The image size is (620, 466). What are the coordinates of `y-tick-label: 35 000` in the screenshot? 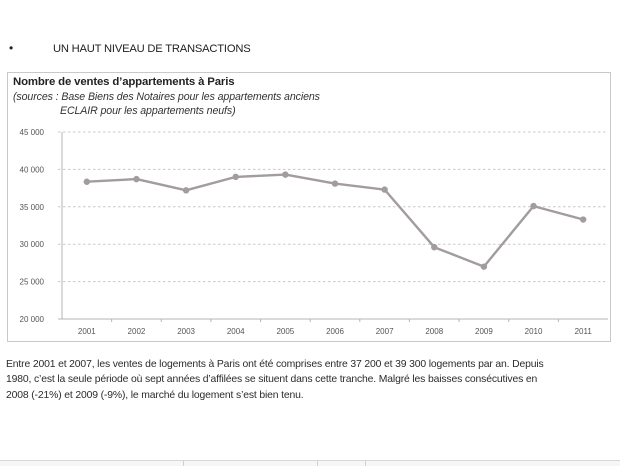 It's located at (32, 207).